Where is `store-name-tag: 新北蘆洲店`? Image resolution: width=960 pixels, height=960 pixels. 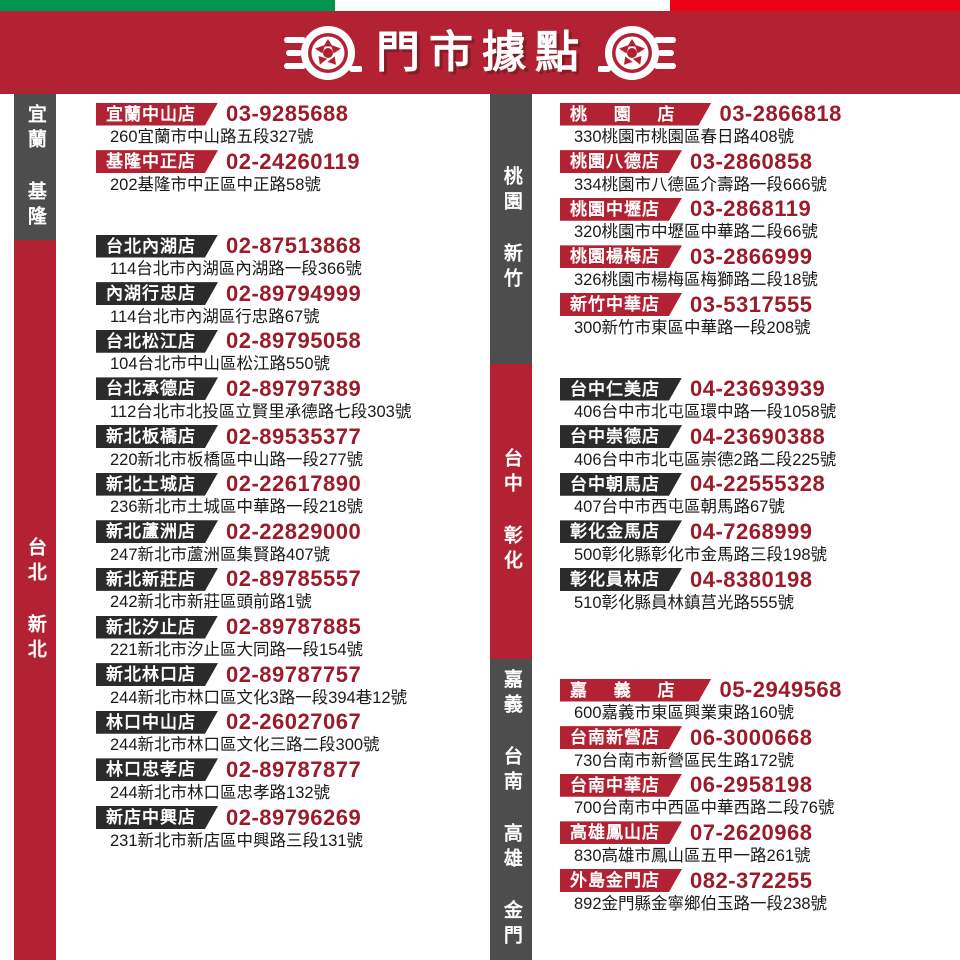 store-name-tag: 新北蘆洲店 is located at coordinates (157, 531).